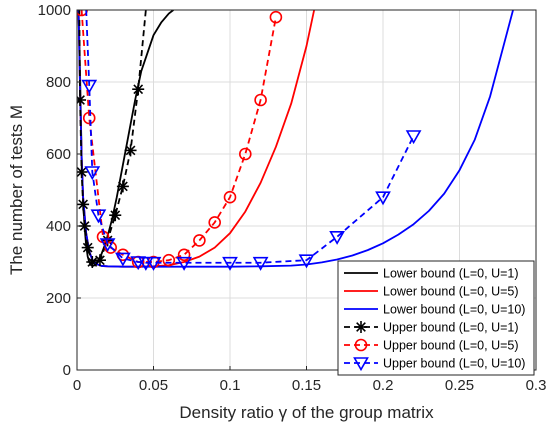  What do you see at coordinates (459, 385) in the screenshot?
I see `x-tick-label: 0.25` at bounding box center [459, 385].